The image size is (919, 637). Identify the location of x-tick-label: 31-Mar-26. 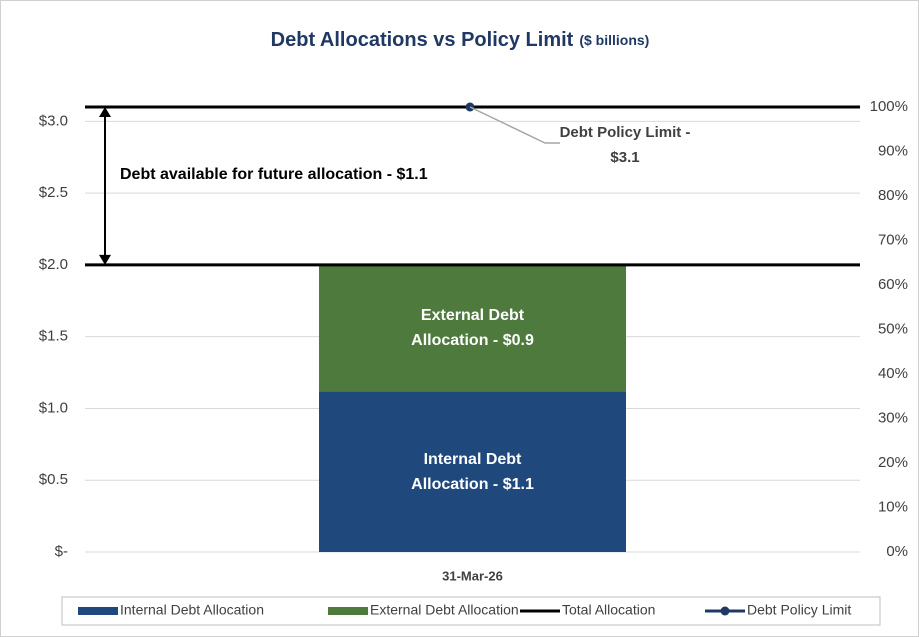
(472, 575).